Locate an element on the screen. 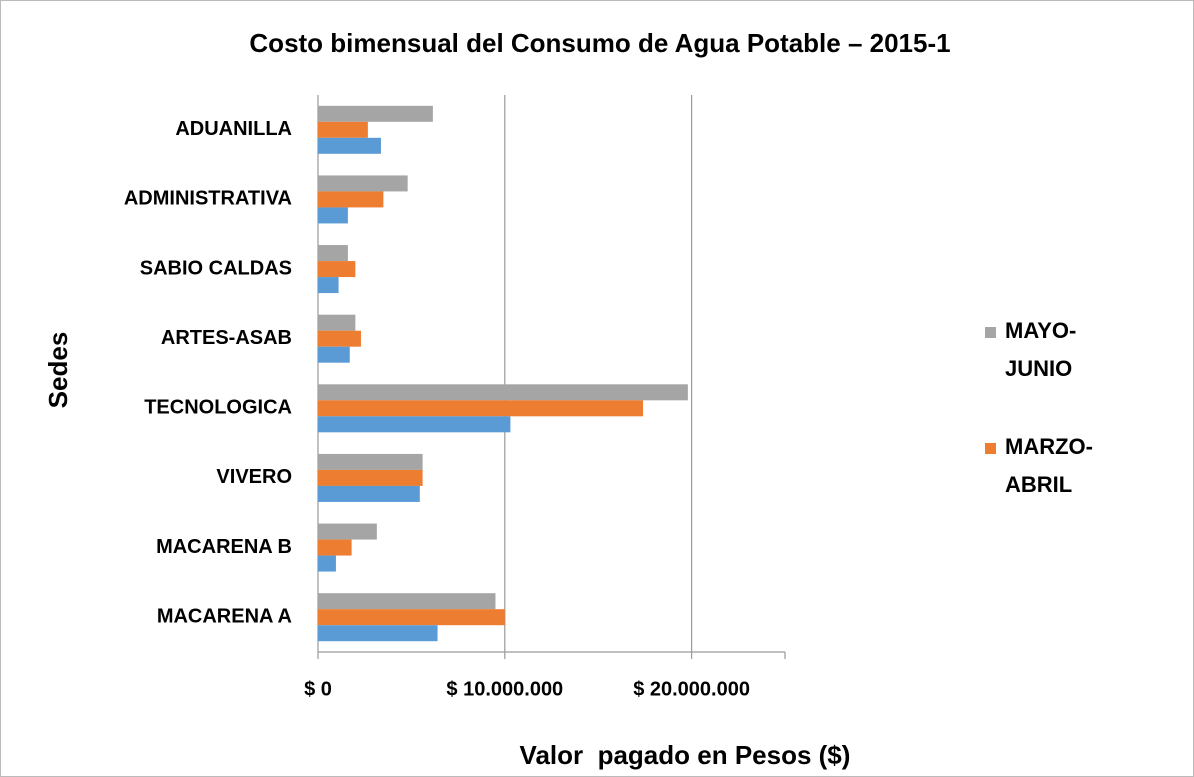 This screenshot has width=1194, height=777. x-tick-label: $ 10.000.000 is located at coordinates (504, 689).